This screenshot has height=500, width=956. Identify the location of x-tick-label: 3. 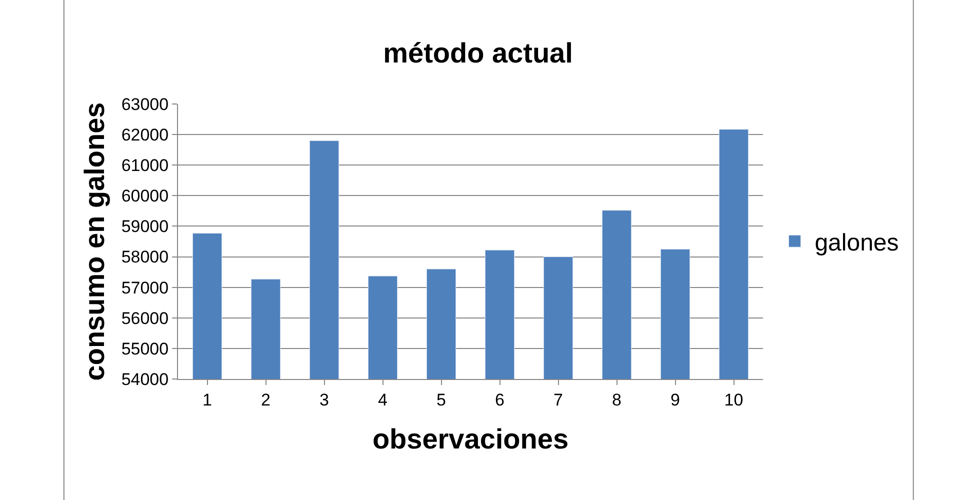
(324, 400).